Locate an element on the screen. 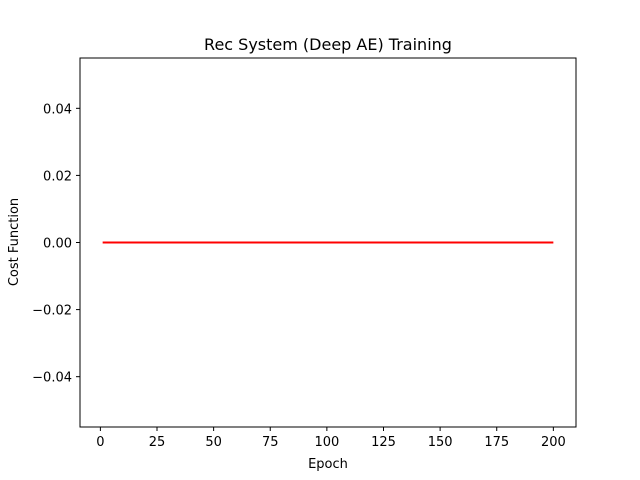 This screenshot has width=640, height=480. x-tick-label: 200 is located at coordinates (553, 442).